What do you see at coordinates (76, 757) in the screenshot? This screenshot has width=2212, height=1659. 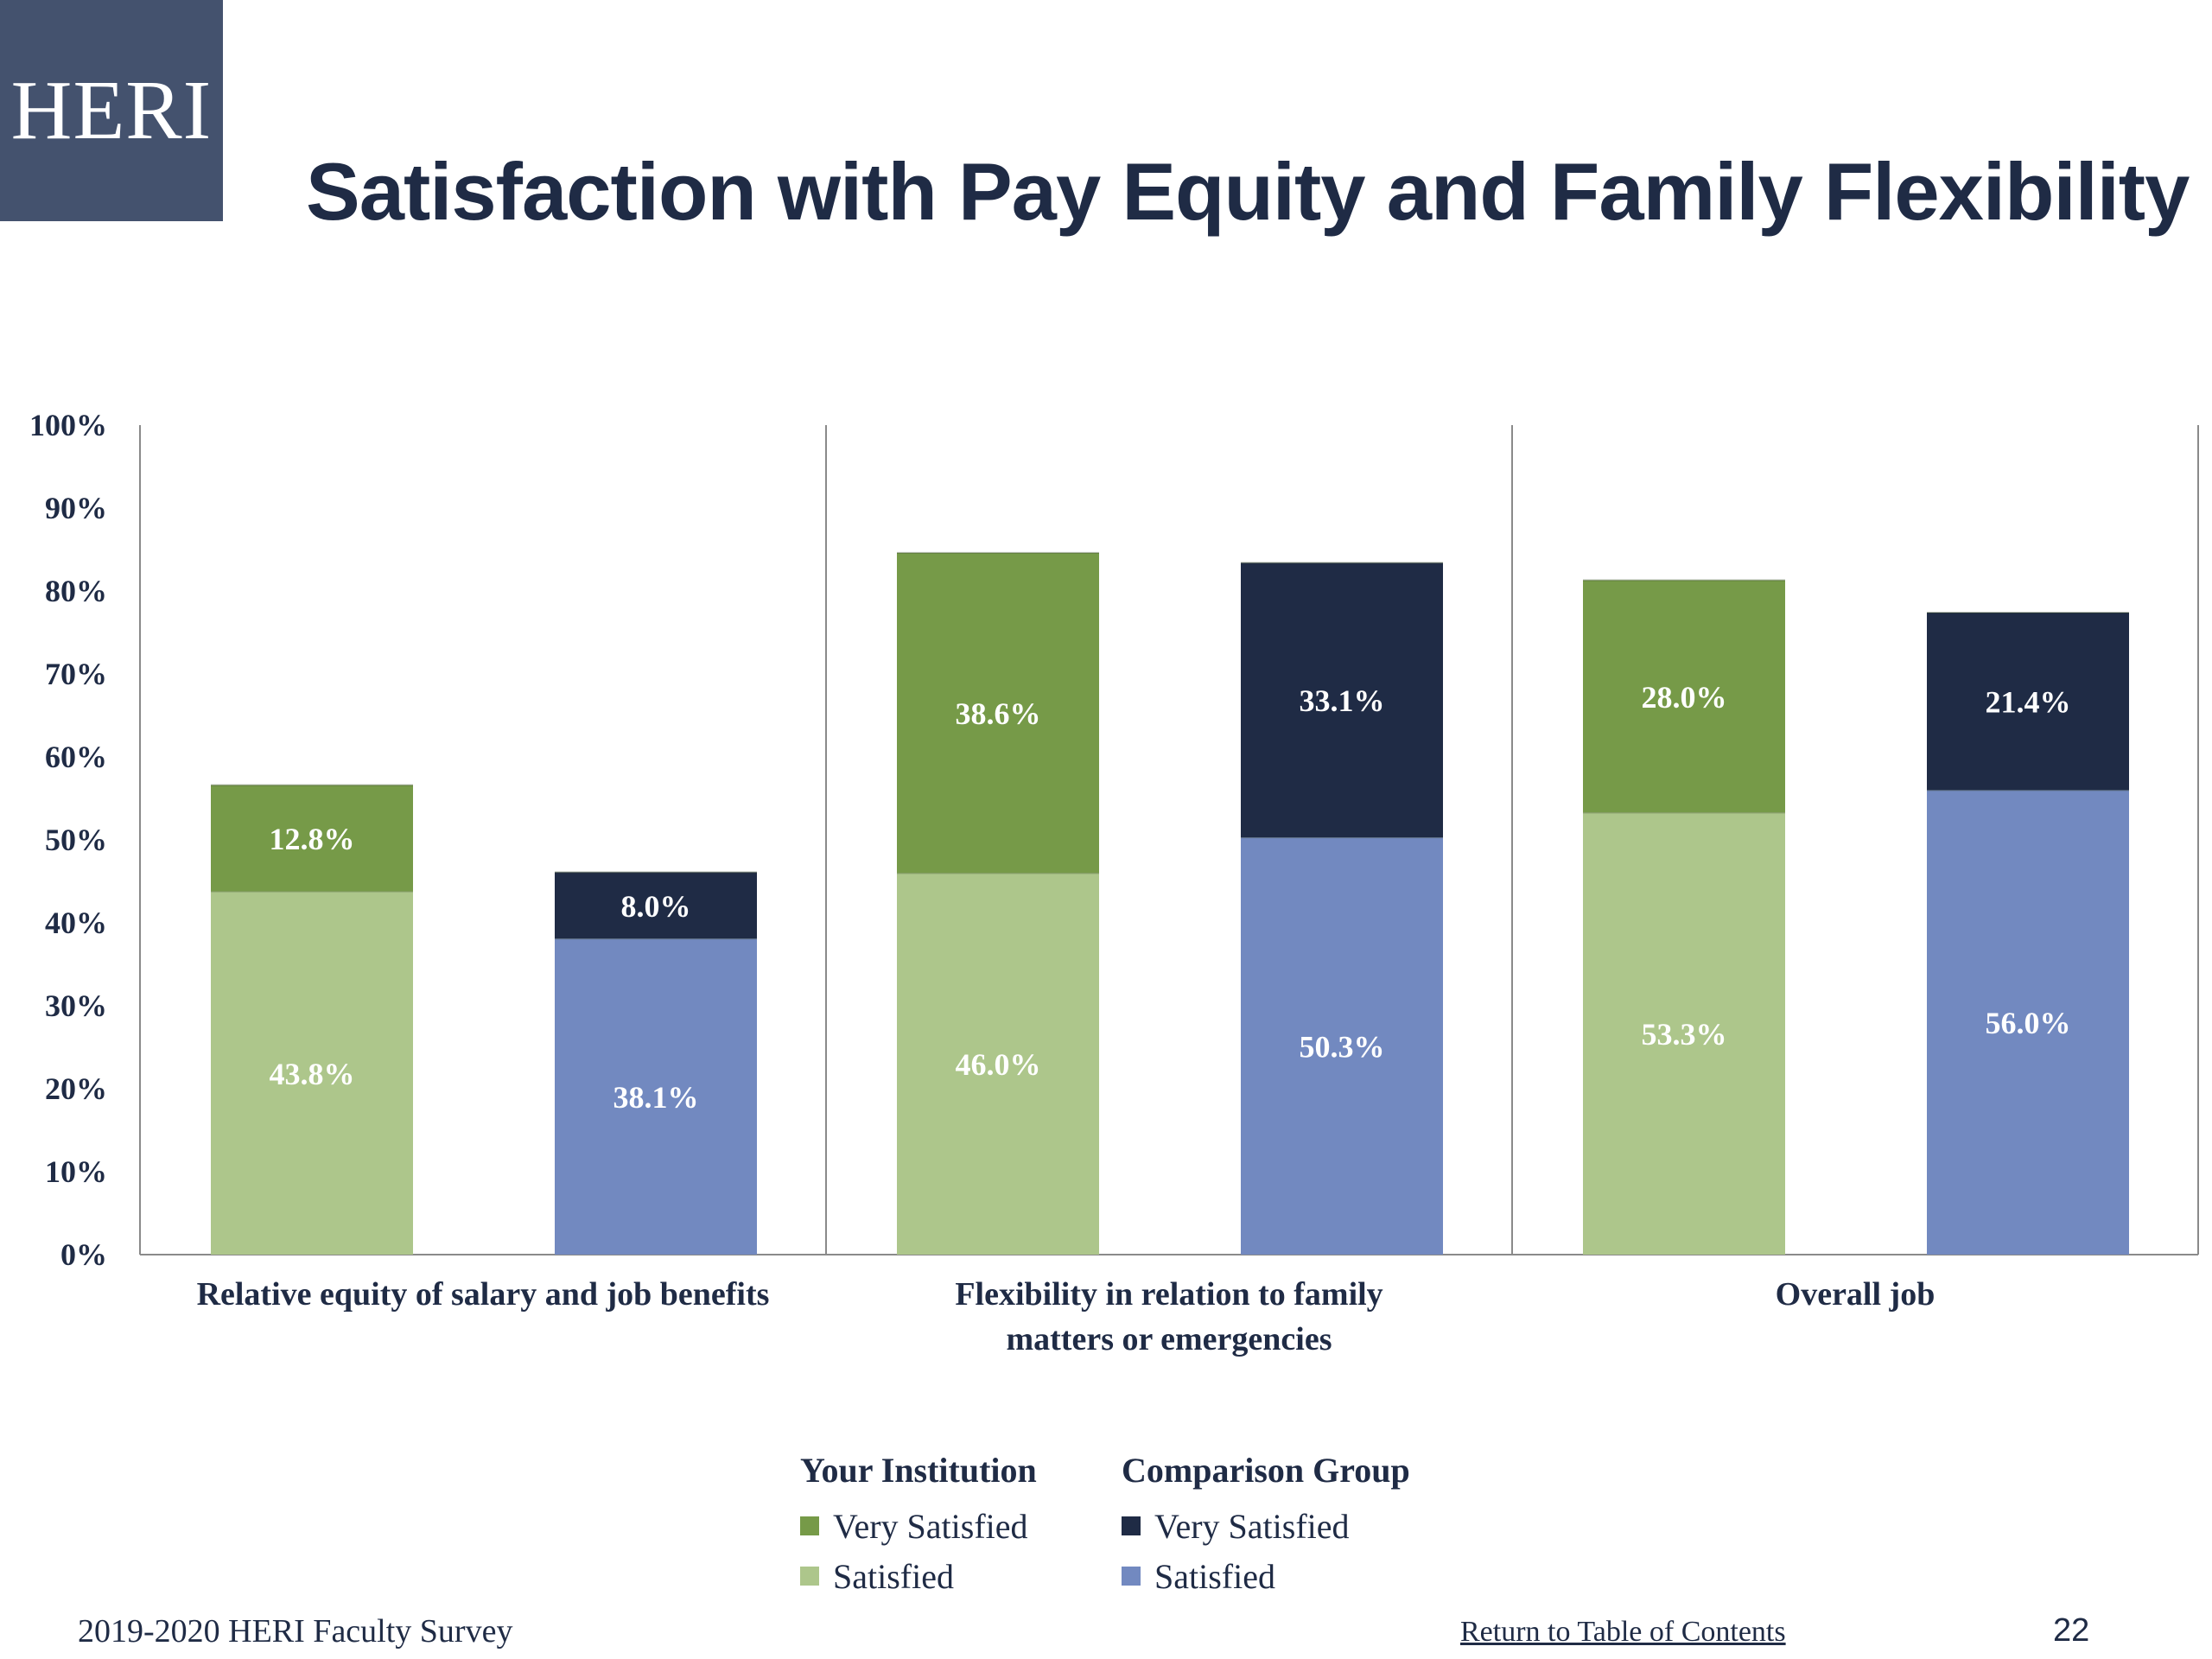 I see `y-tick-label: 60%` at bounding box center [76, 757].